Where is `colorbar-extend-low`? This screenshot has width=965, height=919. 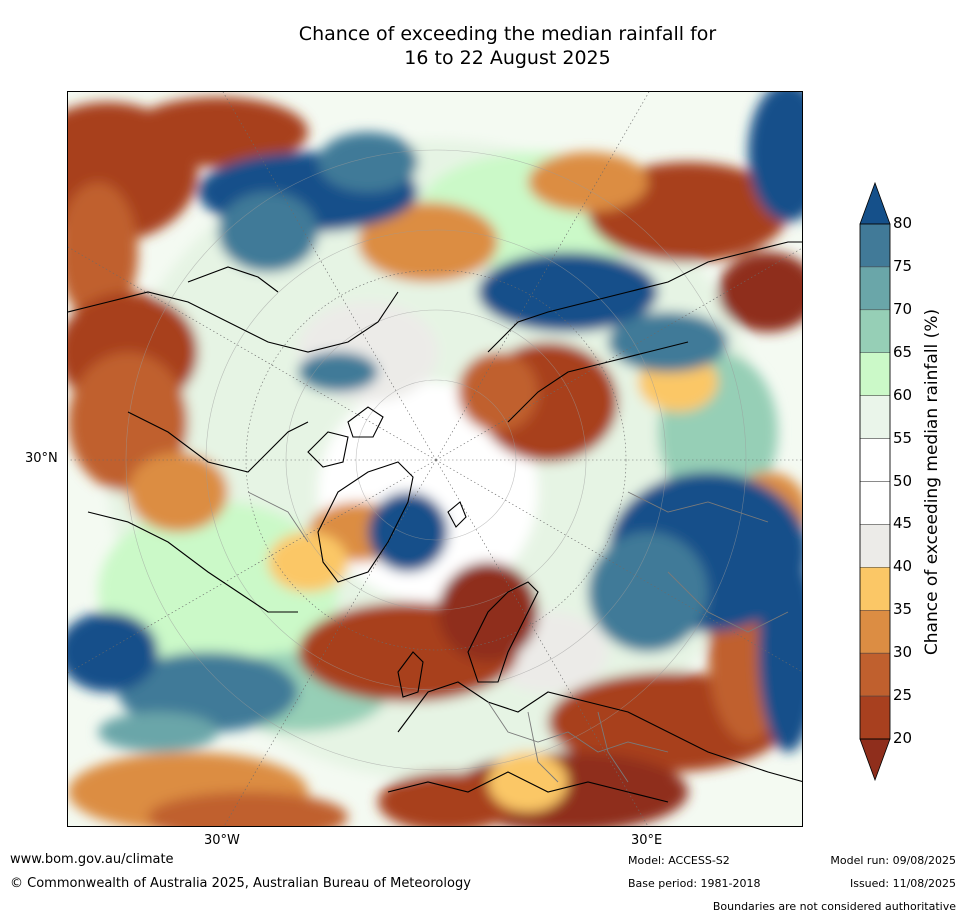 colorbar-extend-low is located at coordinates (875, 760).